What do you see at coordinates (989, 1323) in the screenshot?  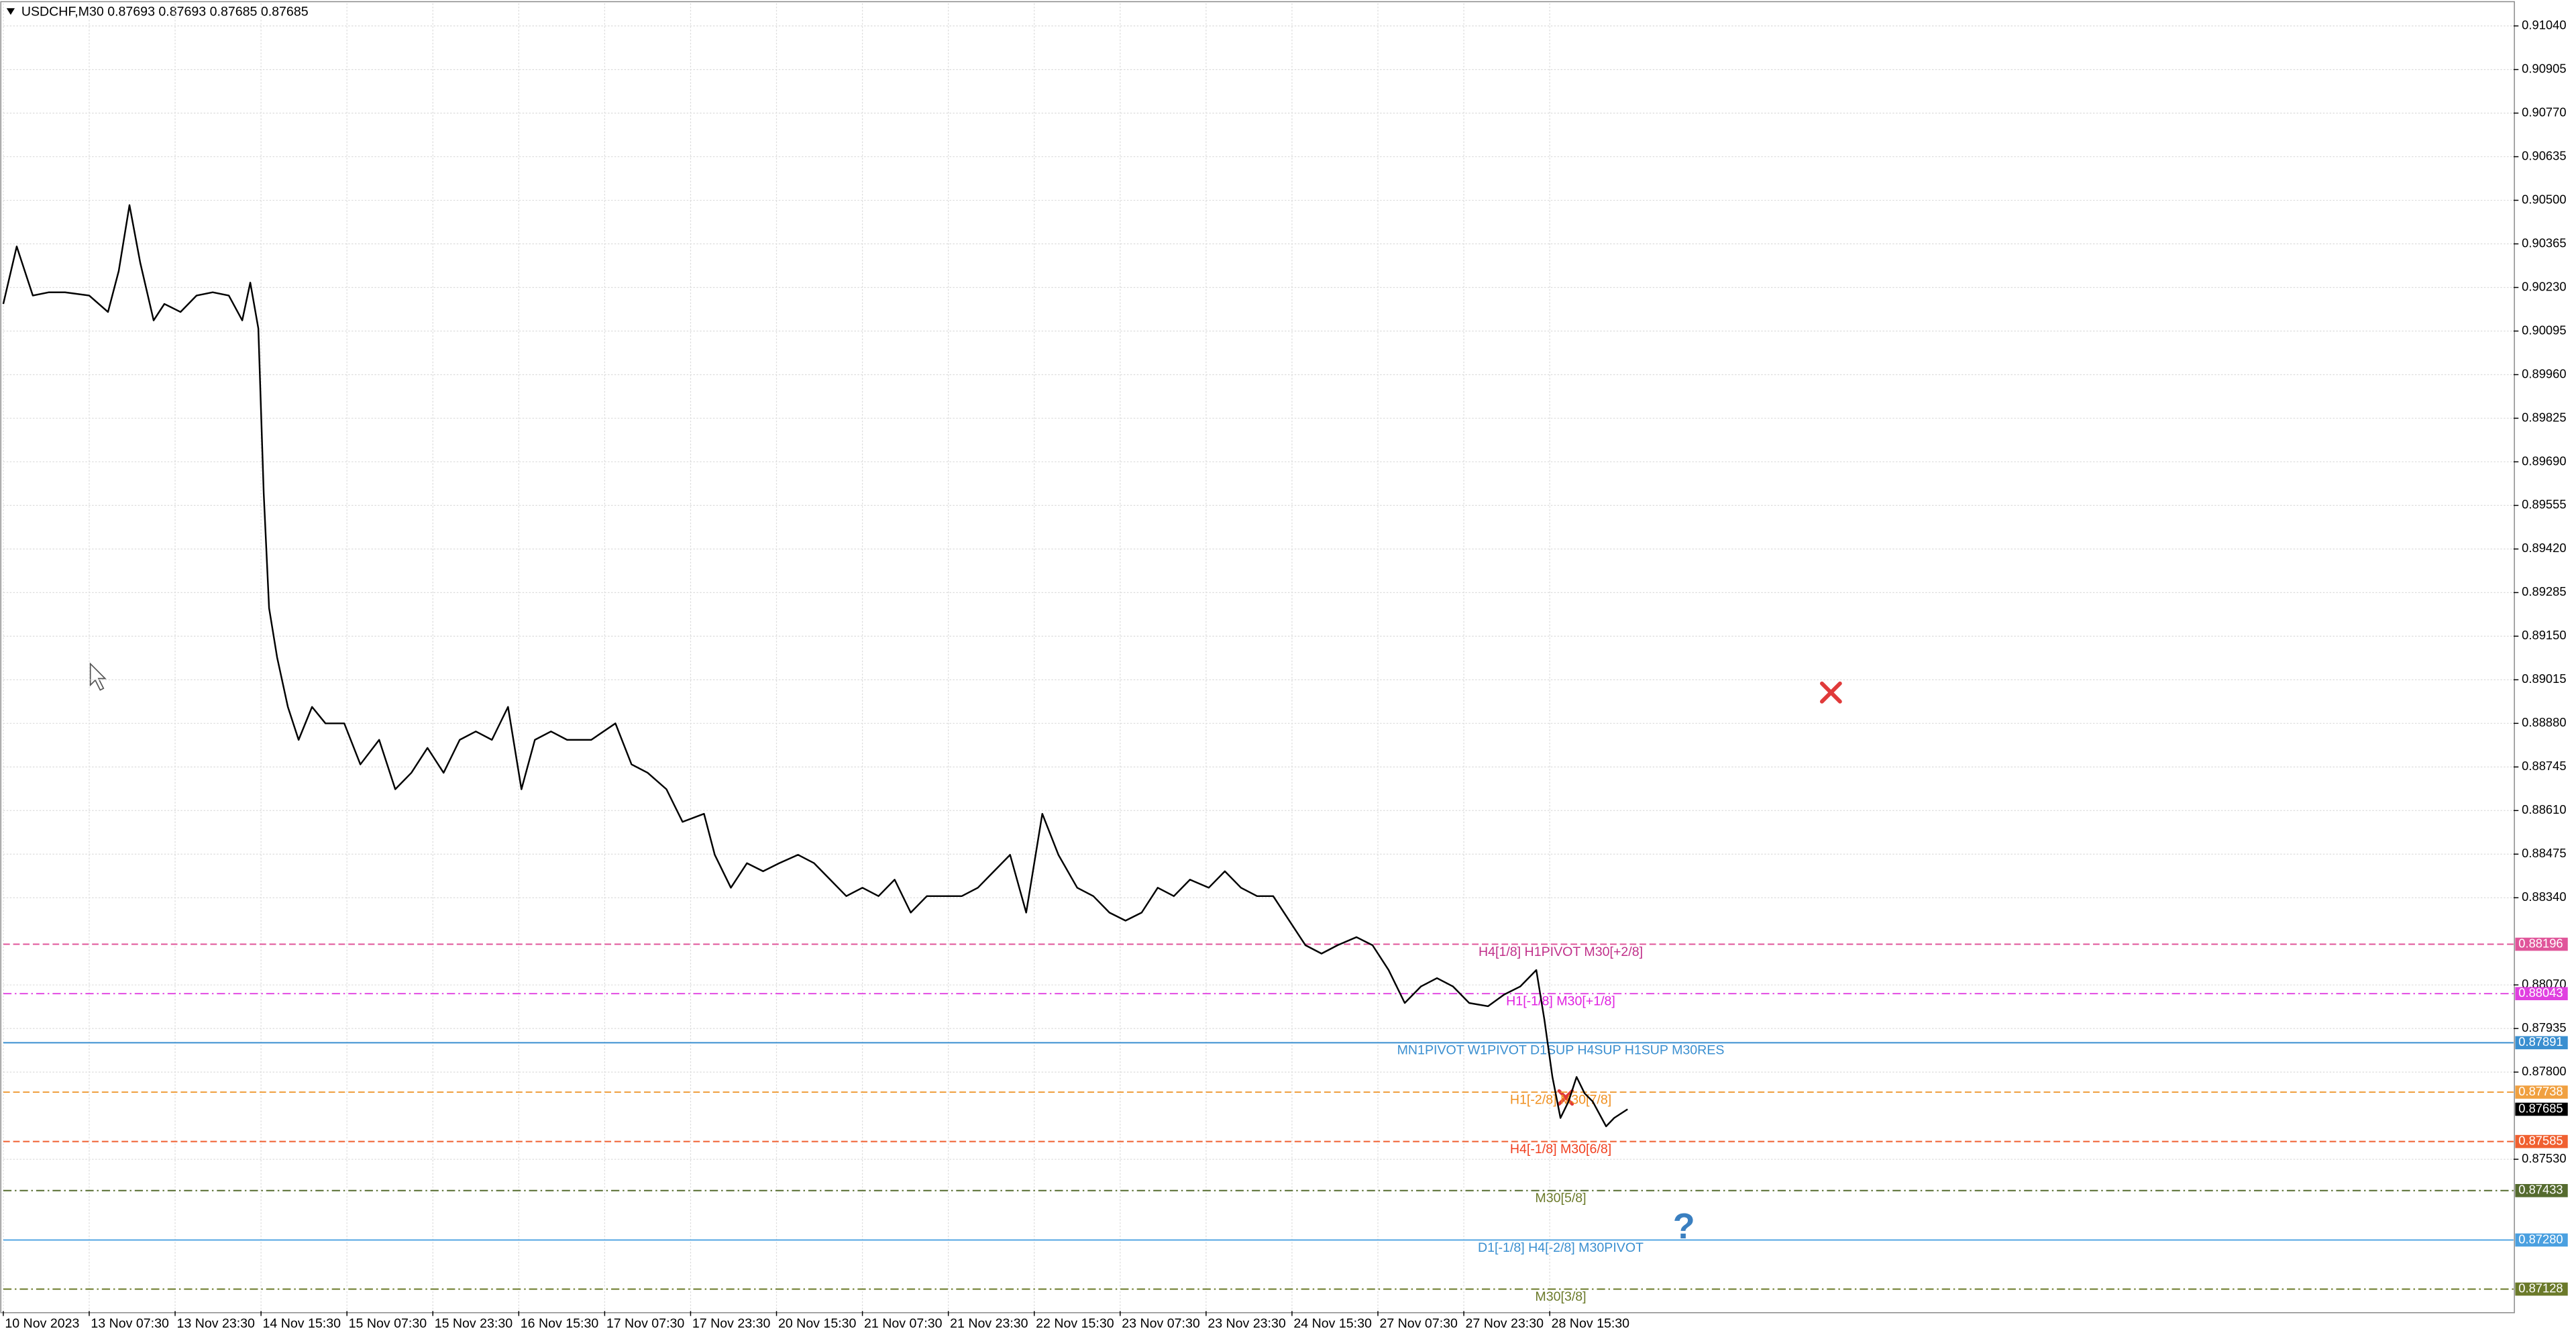 I see `x-tick-label: 21 Nov 23:30` at bounding box center [989, 1323].